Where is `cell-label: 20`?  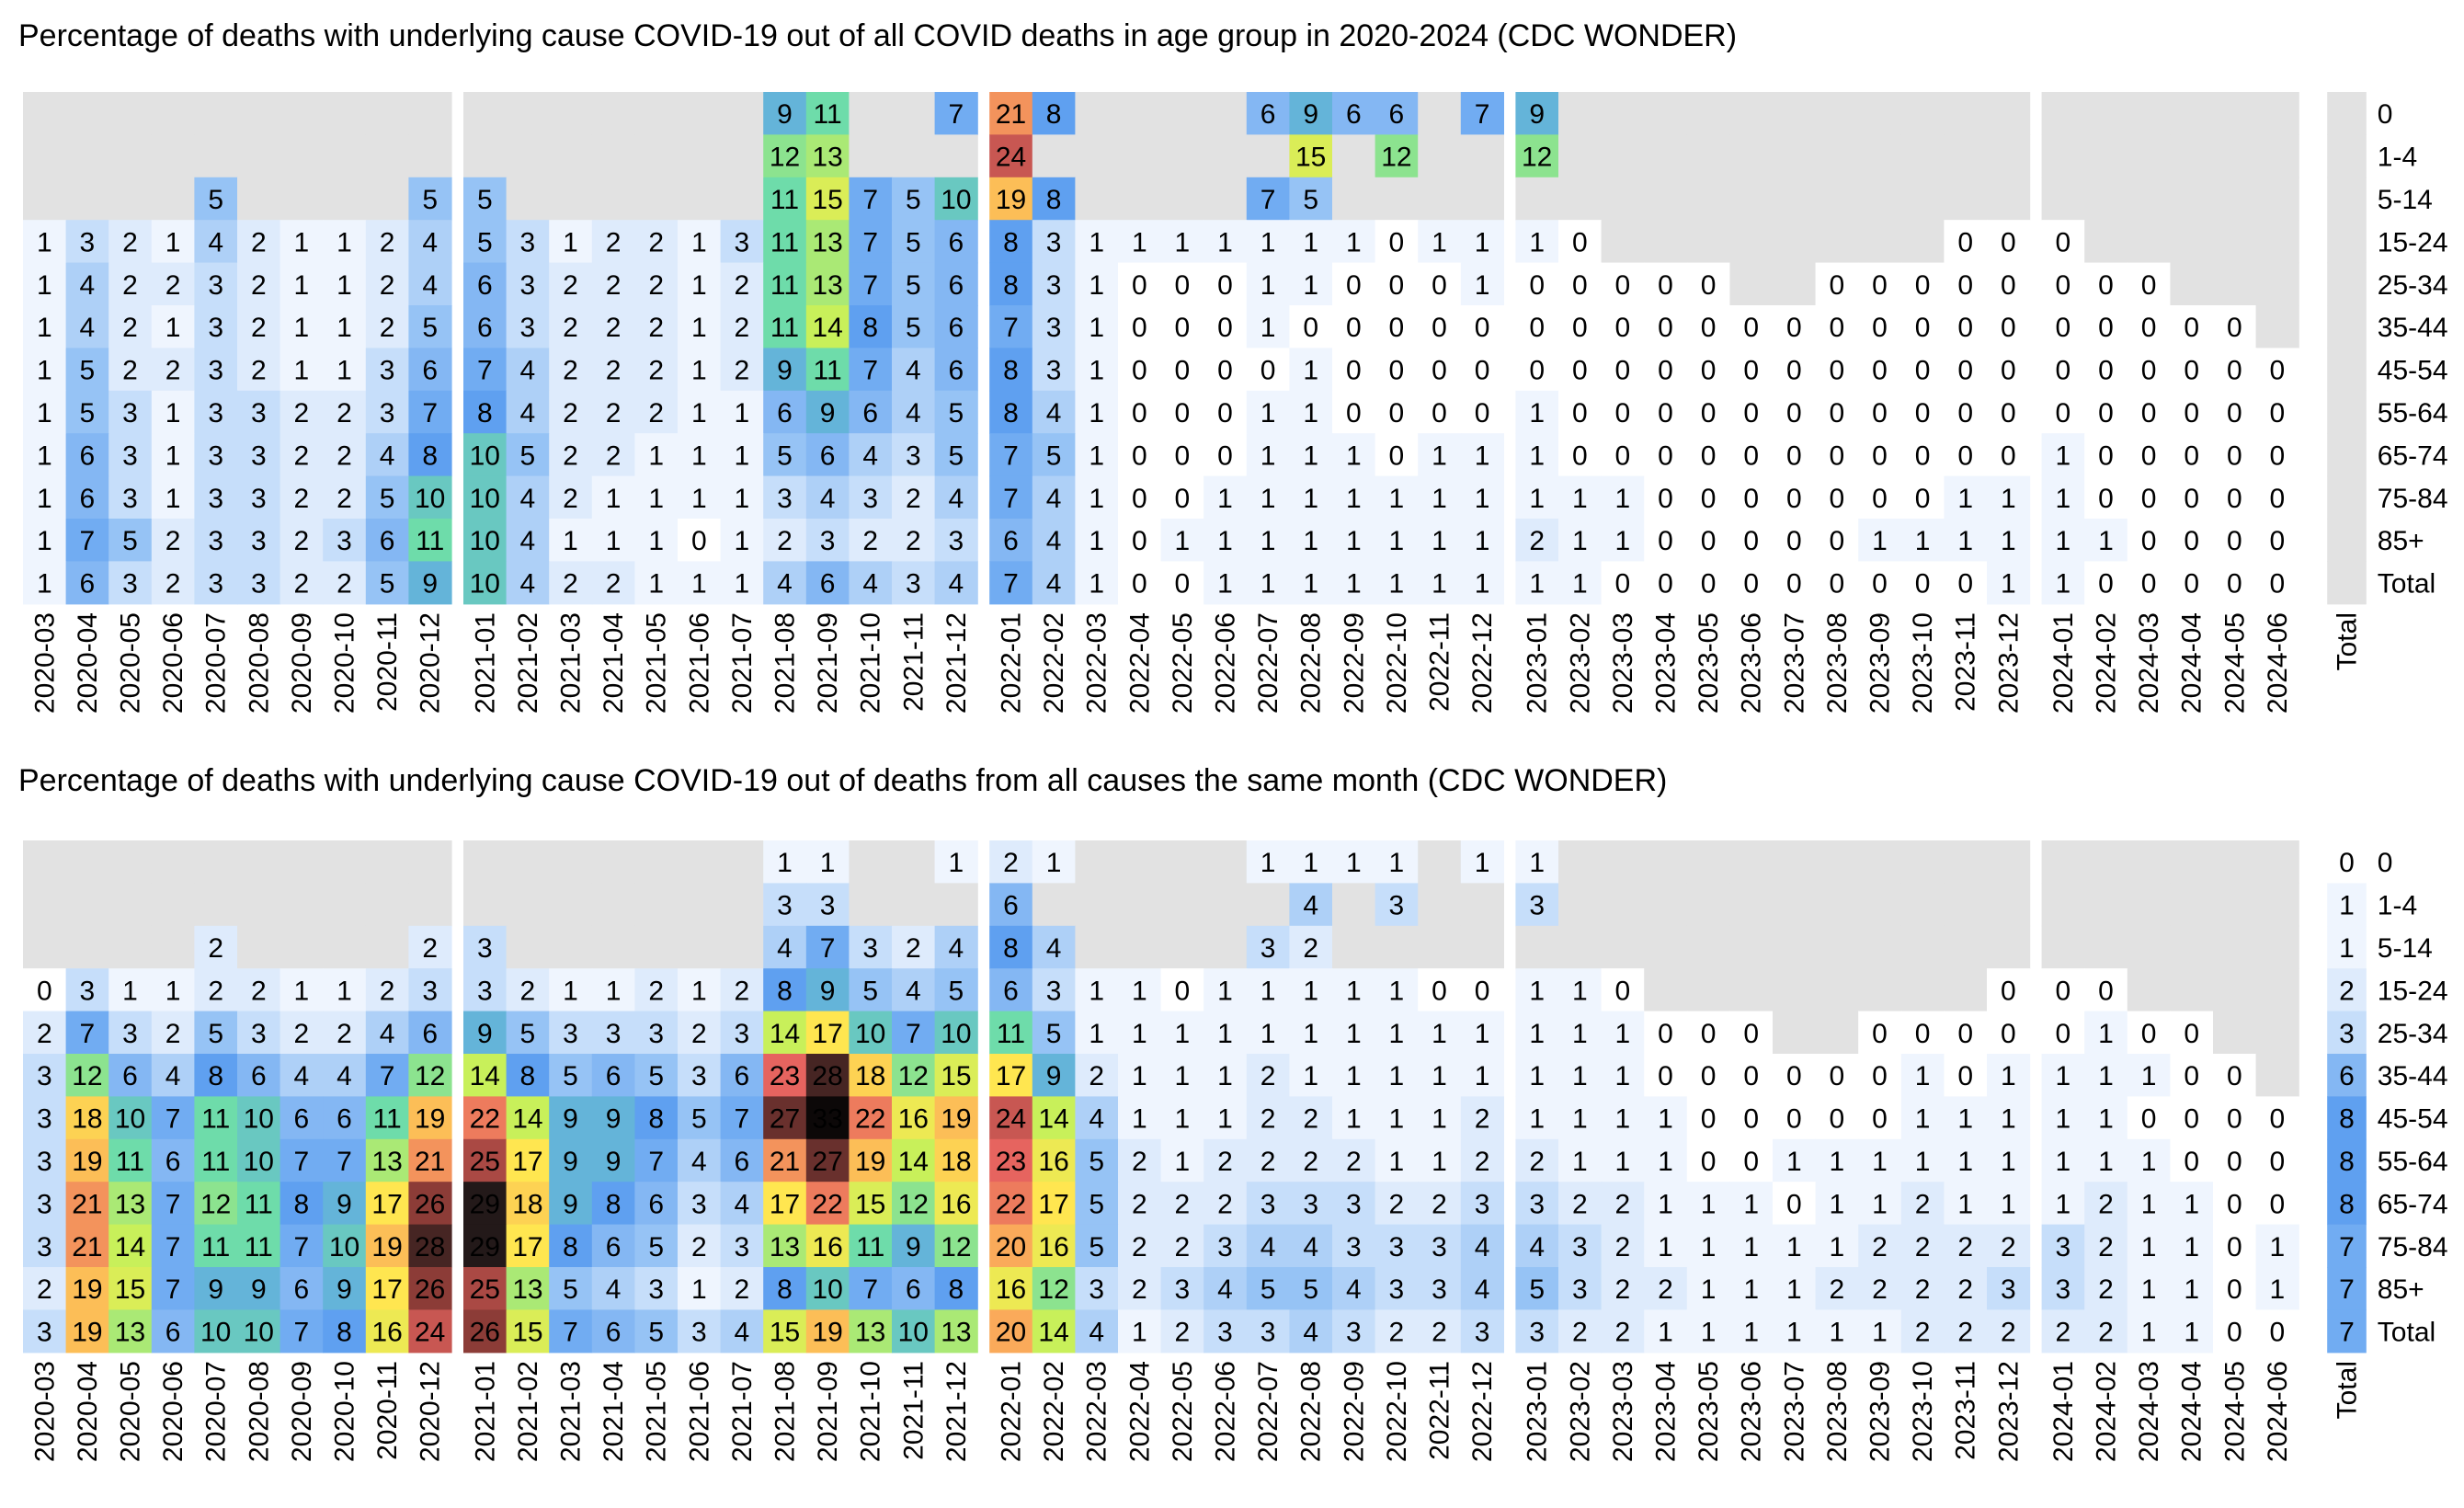
cell-label: 20 is located at coordinates (1011, 1333).